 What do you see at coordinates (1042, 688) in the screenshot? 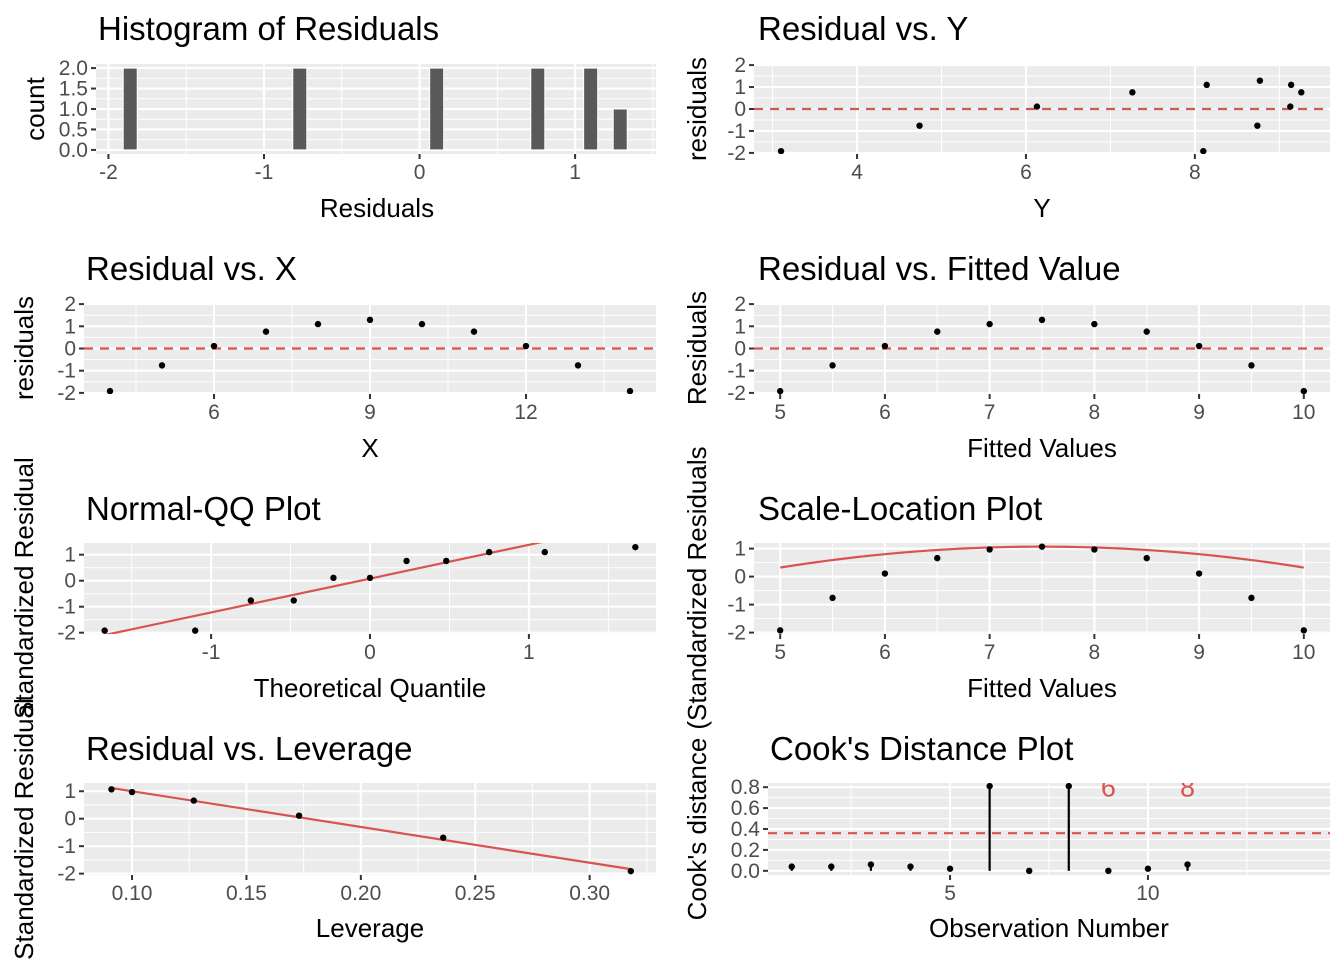
I see `x-axis-label: Fitted Values` at bounding box center [1042, 688].